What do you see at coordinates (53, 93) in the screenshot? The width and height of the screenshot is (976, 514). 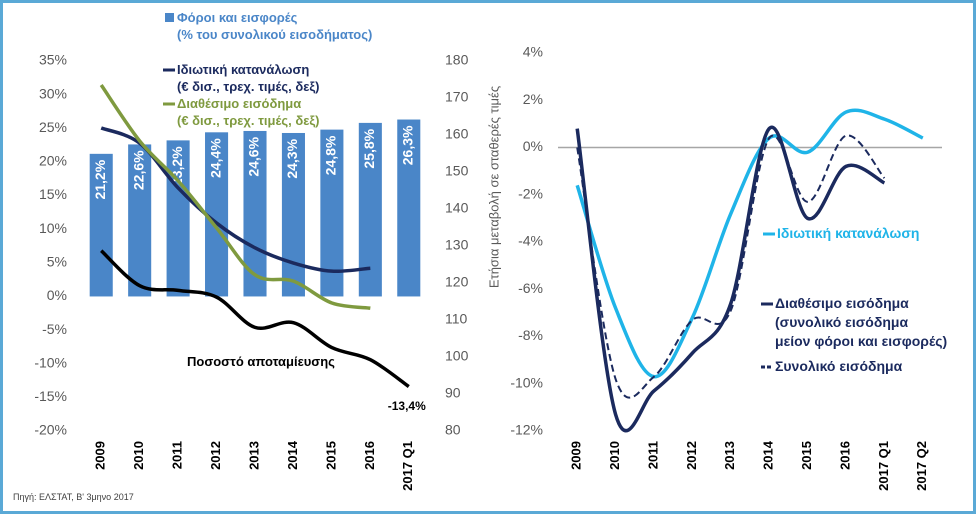 I see `y-tick-label: 30%` at bounding box center [53, 93].